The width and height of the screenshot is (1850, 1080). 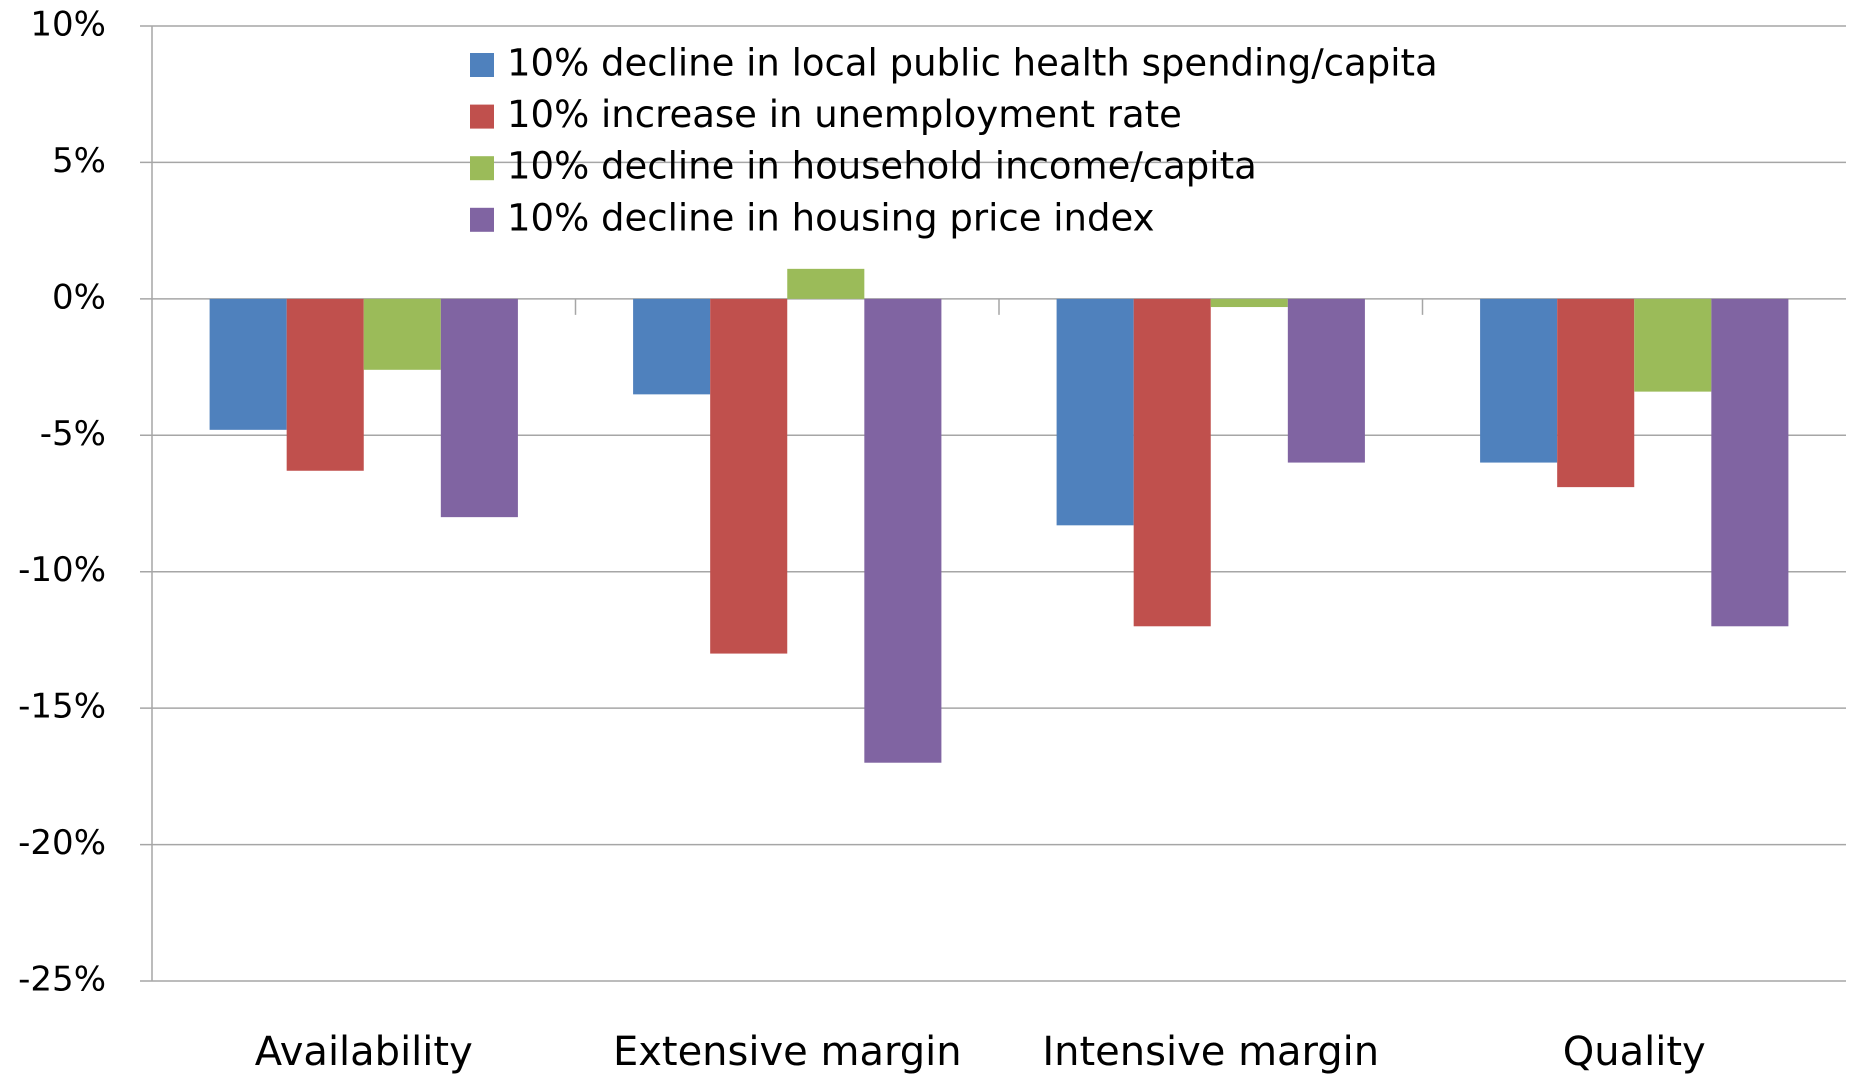 What do you see at coordinates (62, 980) in the screenshot?
I see `y-tick-label: -25%` at bounding box center [62, 980].